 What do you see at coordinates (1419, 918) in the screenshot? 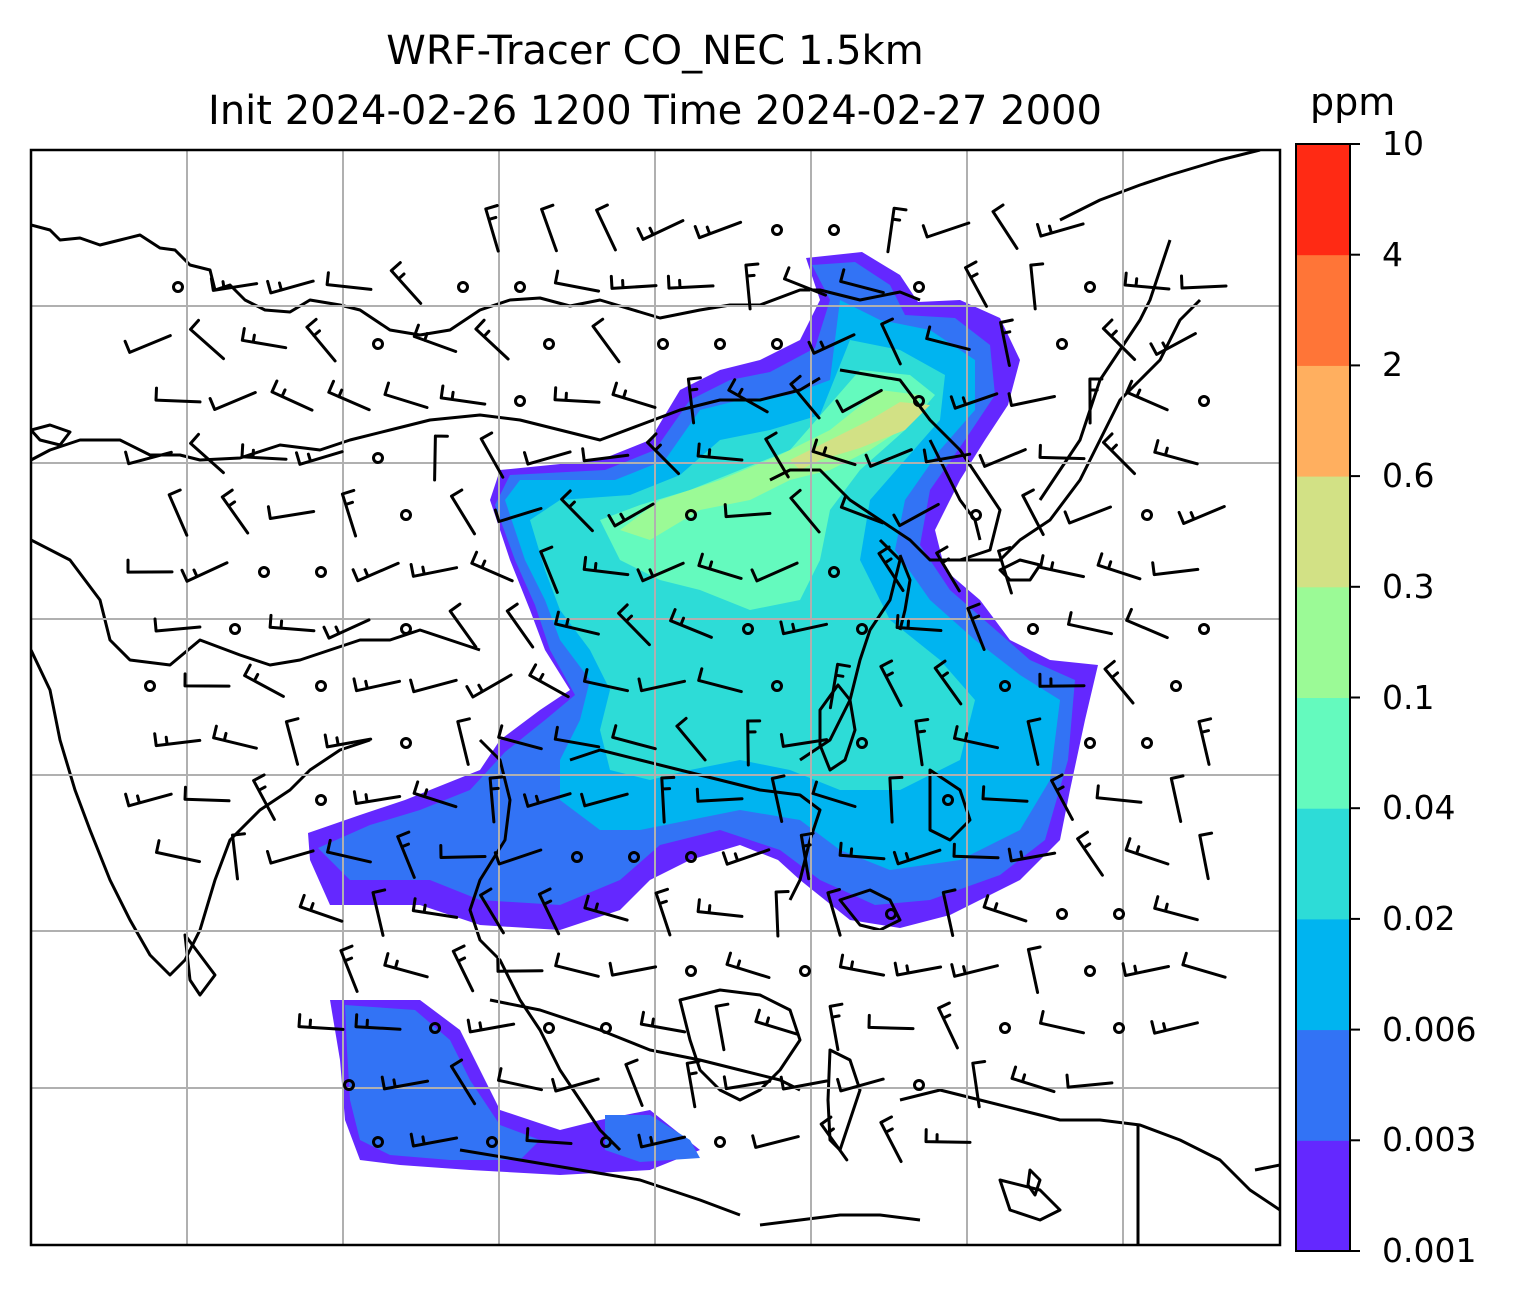
I see `colorbar-tick-label: 0.02` at bounding box center [1419, 918].